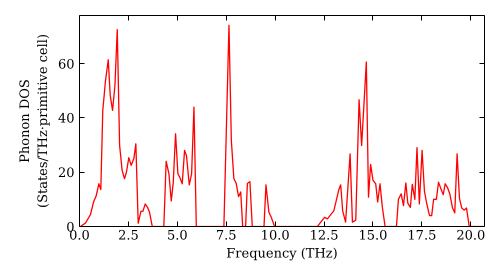 This screenshot has width=500, height=280. What do you see at coordinates (226, 236) in the screenshot?
I see `x-tick-label: 7.5` at bounding box center [226, 236].